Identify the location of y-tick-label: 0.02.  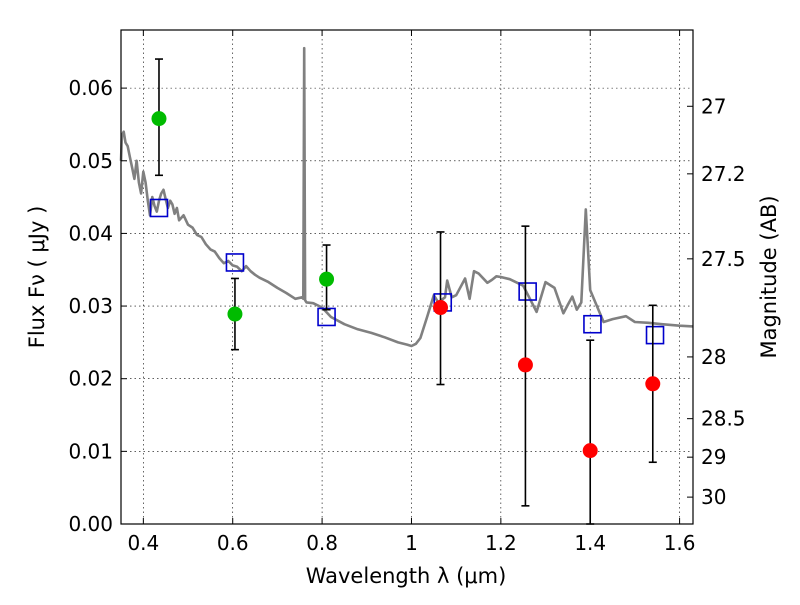
(90, 379).